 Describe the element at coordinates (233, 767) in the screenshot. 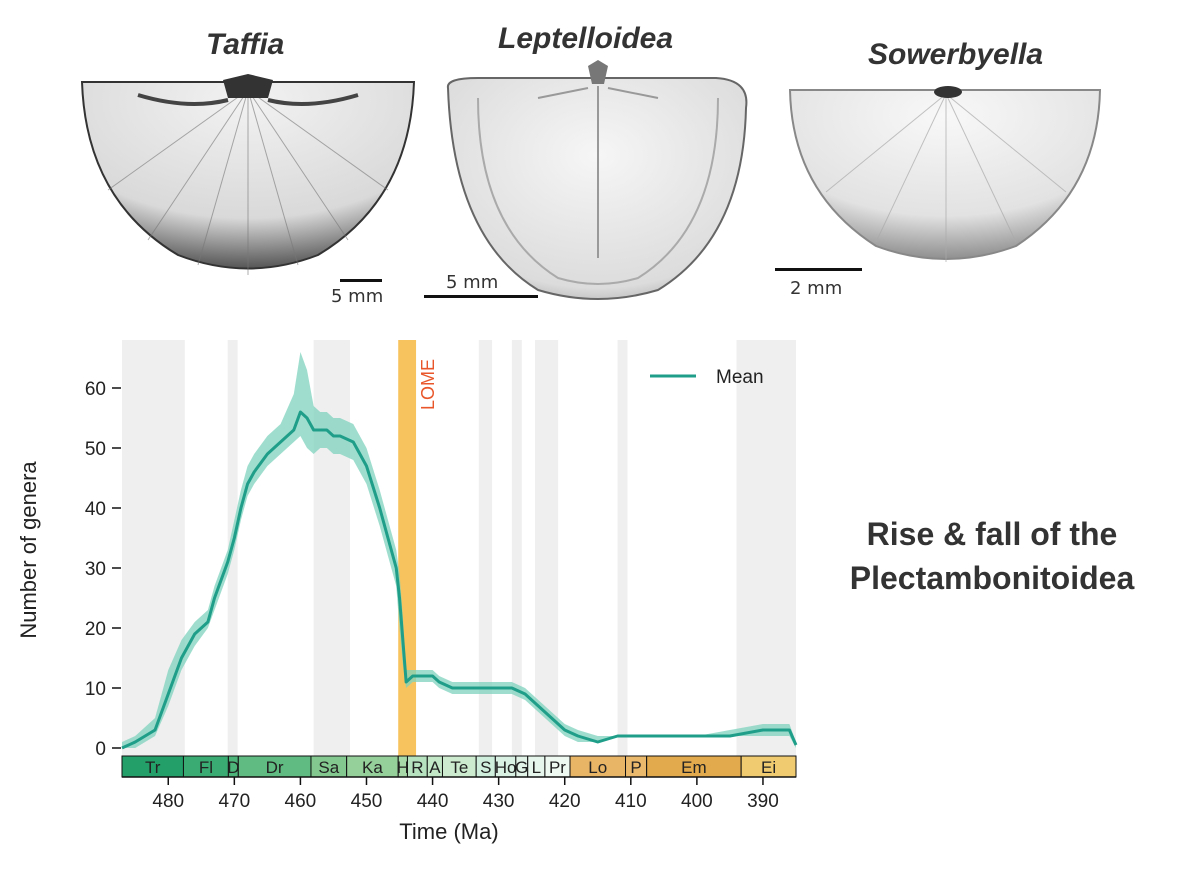

I see `stage-label-D: D` at that location.